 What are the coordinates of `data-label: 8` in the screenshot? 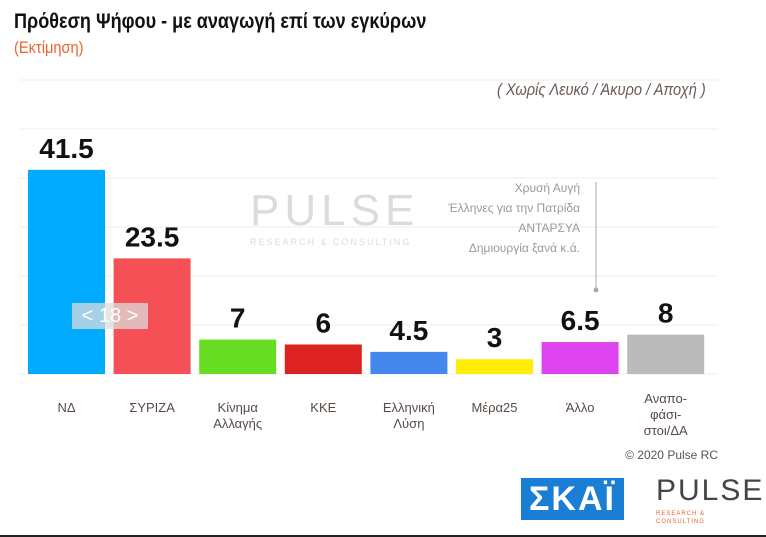 It's located at (666, 313).